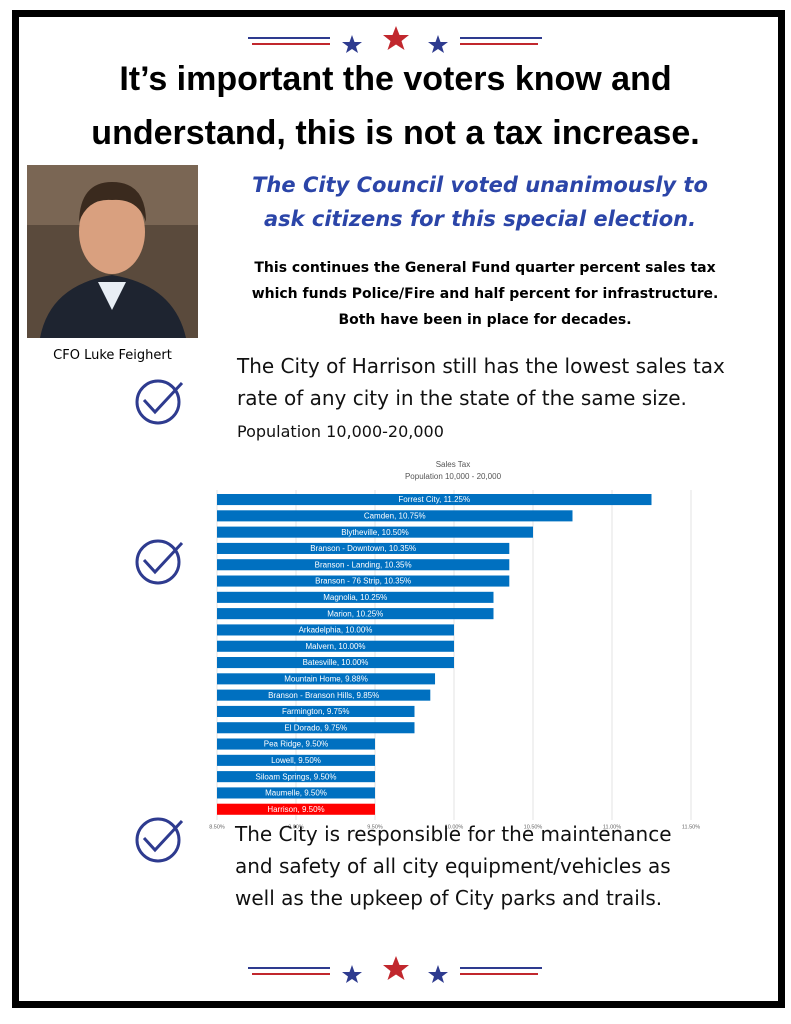 Image resolution: width=791 pixels, height=1024 pixels. Describe the element at coordinates (159, 621) in the screenshot. I see `checkmarks` at that location.